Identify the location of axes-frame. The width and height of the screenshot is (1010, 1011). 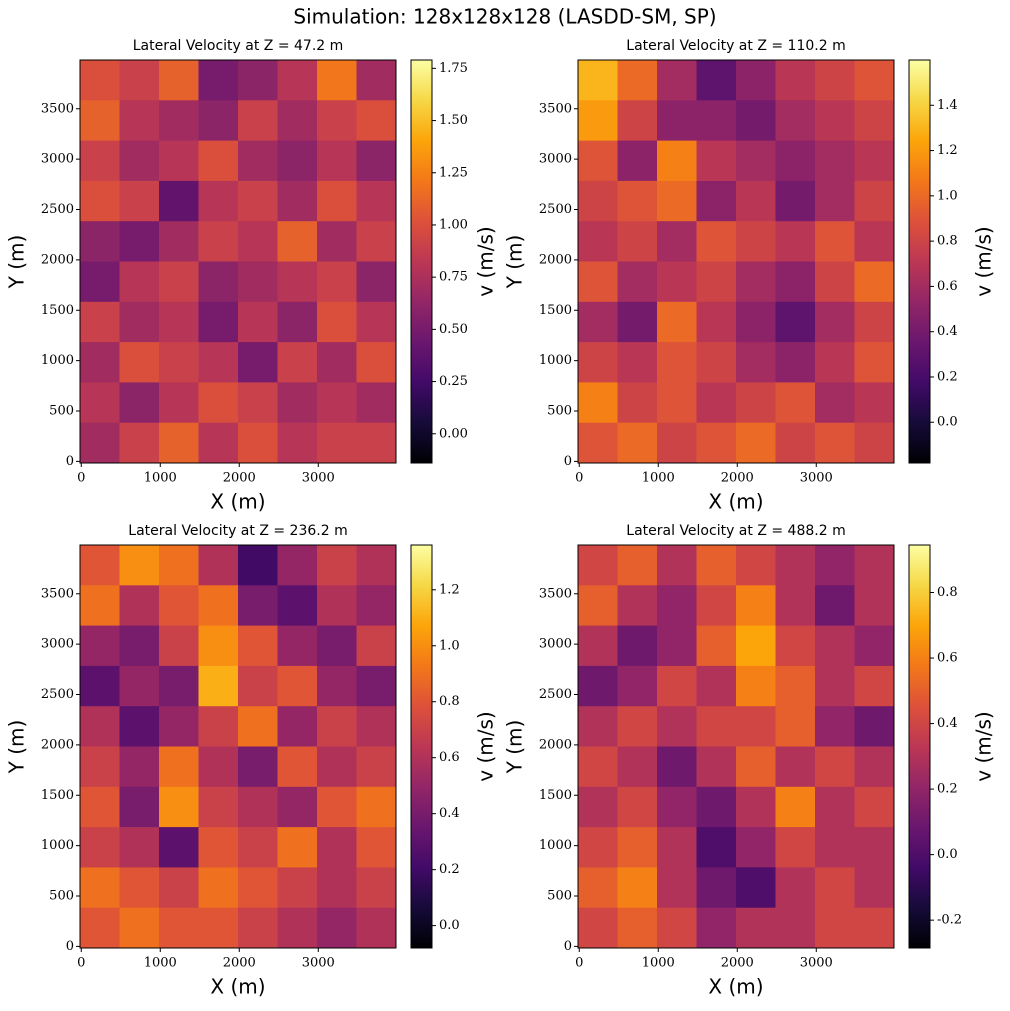
(238, 746).